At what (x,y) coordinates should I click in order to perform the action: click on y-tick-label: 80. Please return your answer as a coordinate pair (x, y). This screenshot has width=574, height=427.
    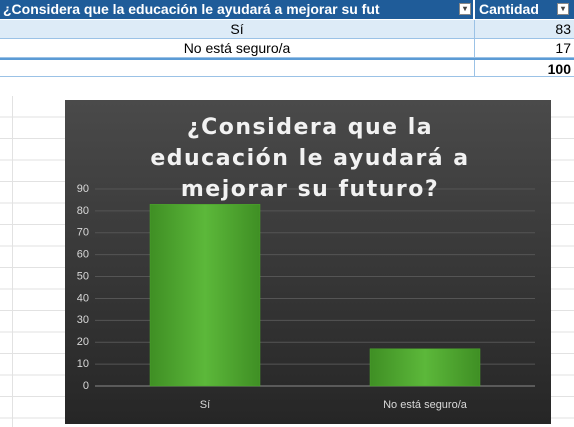
    Looking at the image, I should click on (83, 211).